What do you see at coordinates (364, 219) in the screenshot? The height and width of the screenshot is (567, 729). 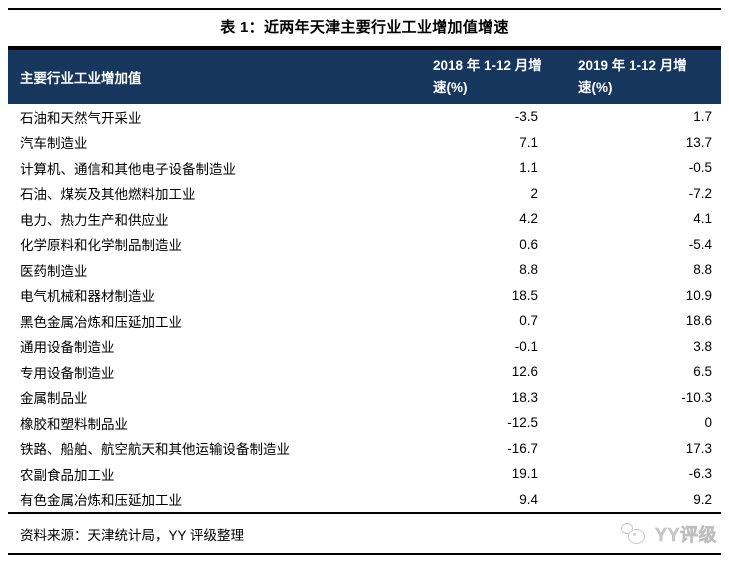 I see `table-row: 电力、热力生产和供应业 4.2 4.1` at bounding box center [364, 219].